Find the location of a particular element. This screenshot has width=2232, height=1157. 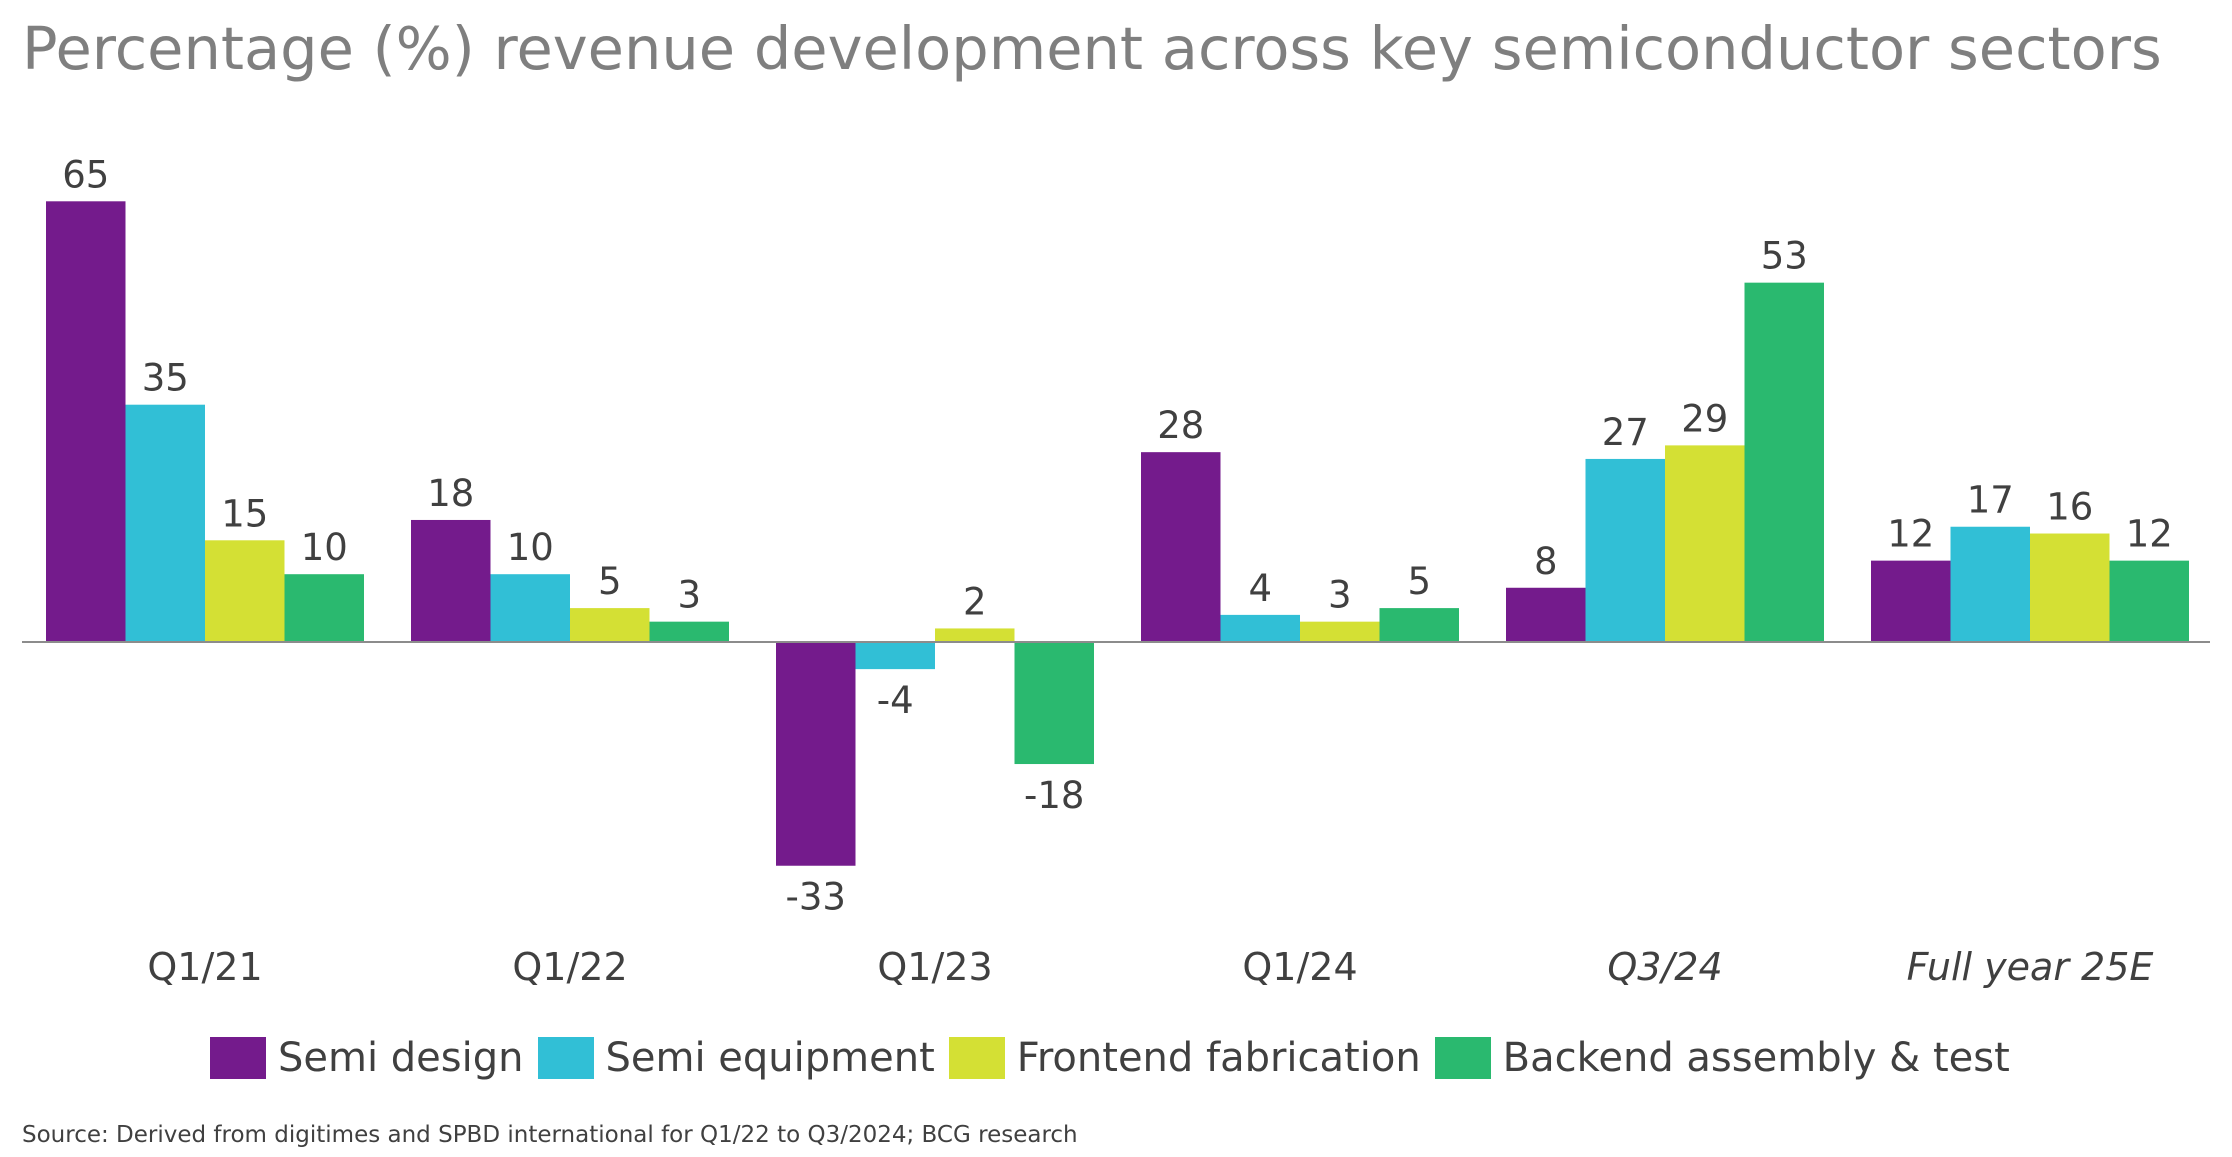

value-label-frontend-fabrication-q3-24: 29 is located at coordinates (1704, 418).